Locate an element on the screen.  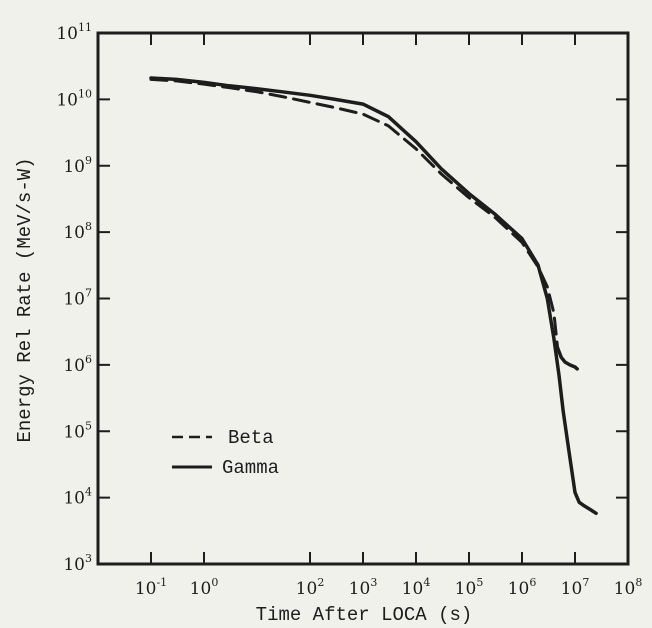
y-tick-label-3: 10⁶ is located at coordinates (77, 364).